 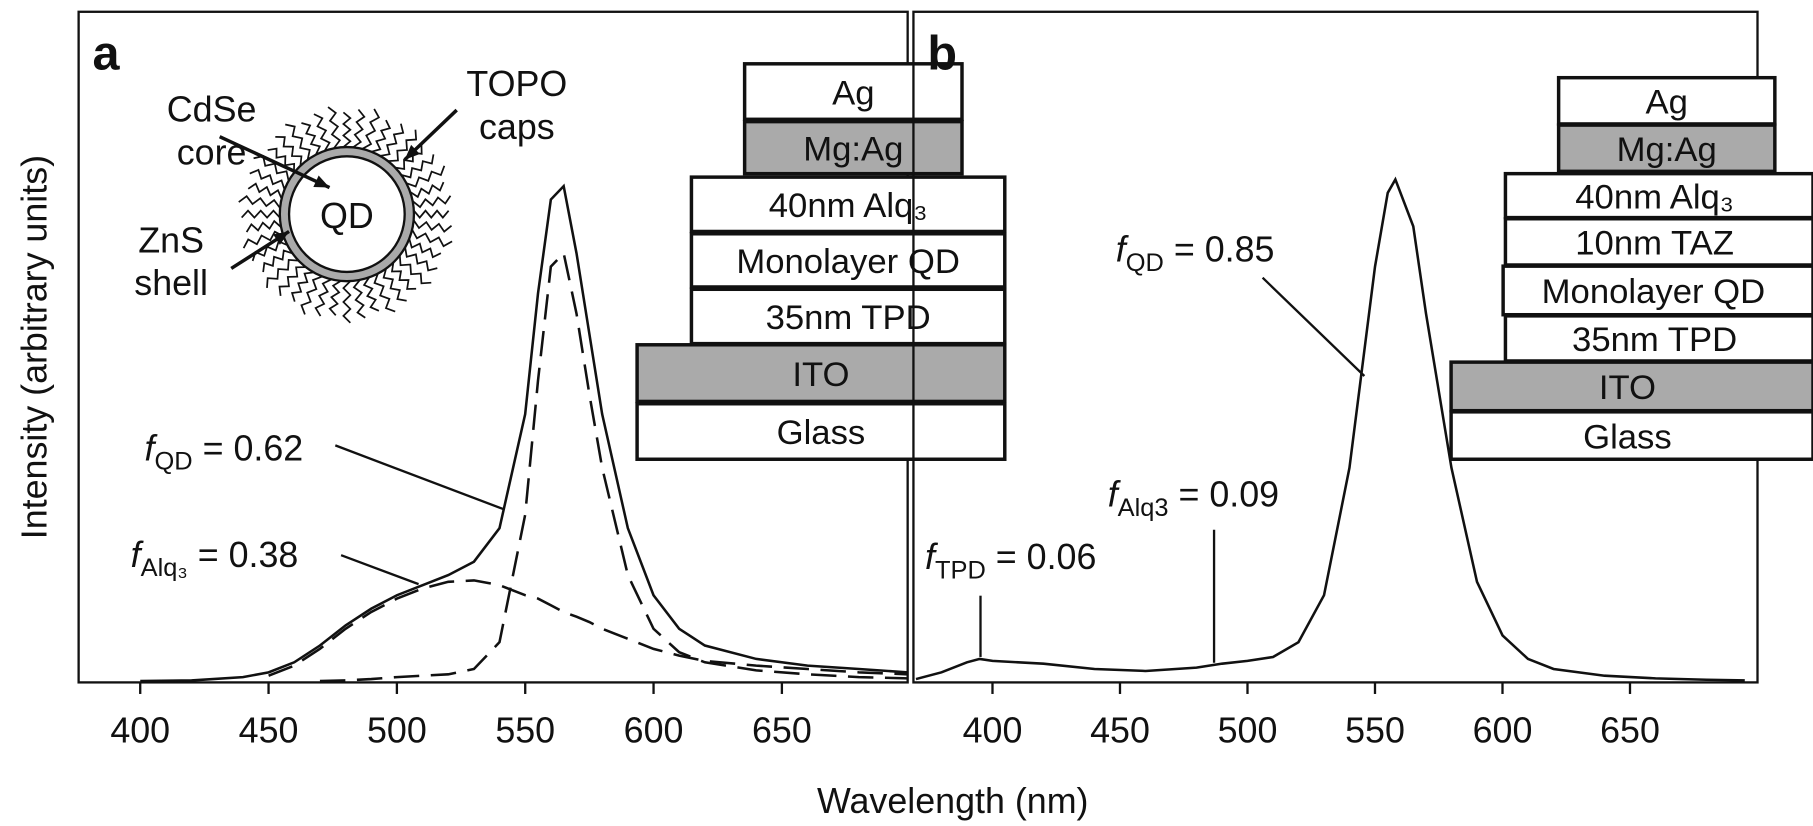 I want to click on layer-label: 35nm TPD, so click(x=848, y=318).